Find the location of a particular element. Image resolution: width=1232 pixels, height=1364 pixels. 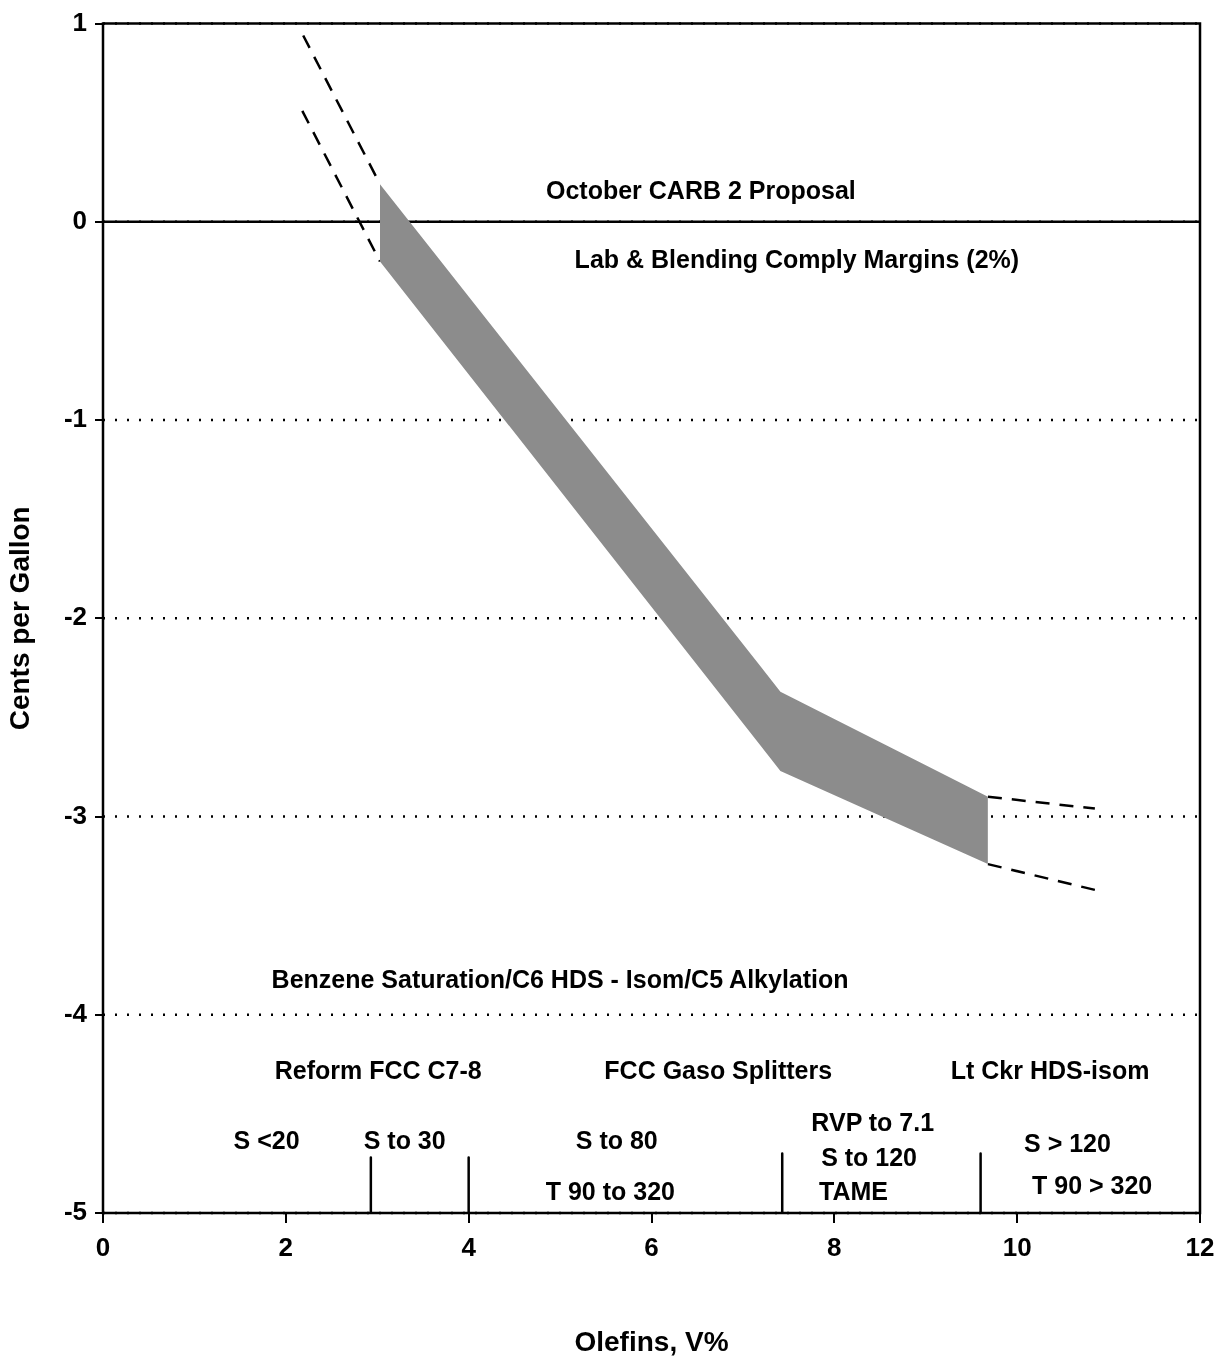

y-axis-title: Cents per Gallon is located at coordinates (19, 618).